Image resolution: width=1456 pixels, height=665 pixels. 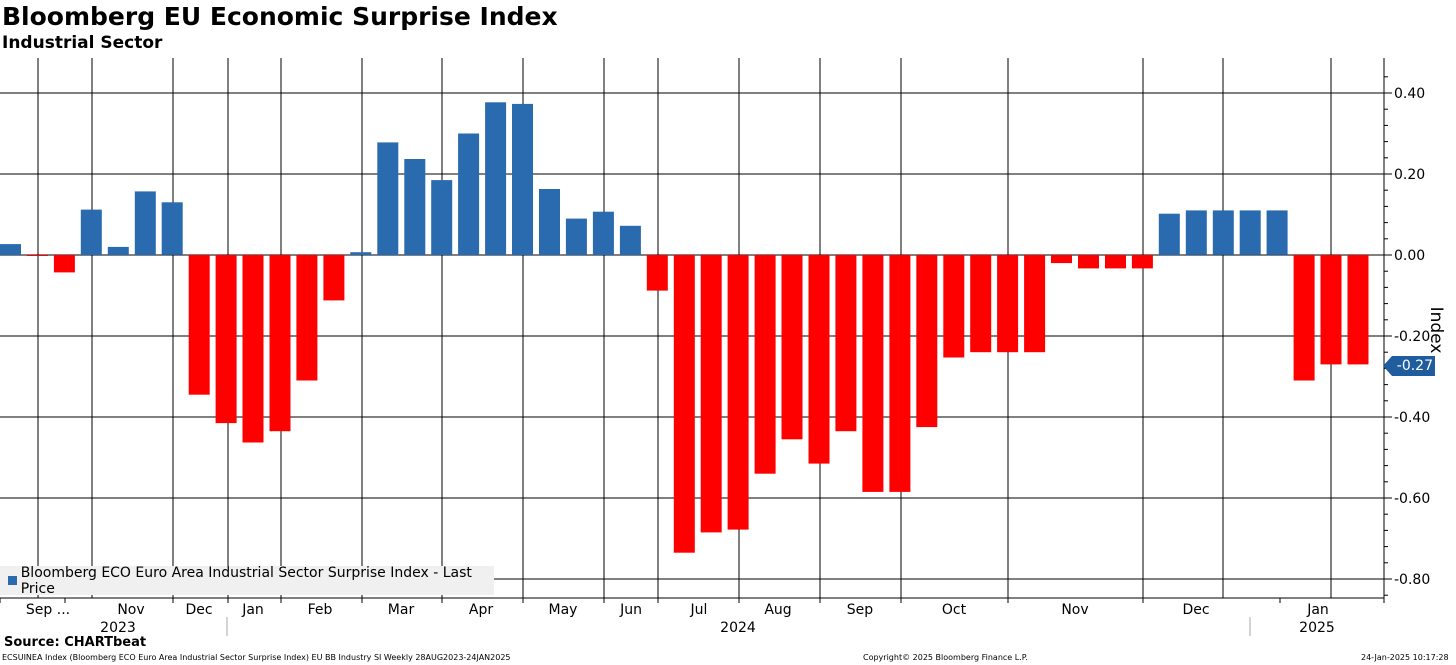 I want to click on chart-subtitle: Industrial Sector, so click(x=82, y=43).